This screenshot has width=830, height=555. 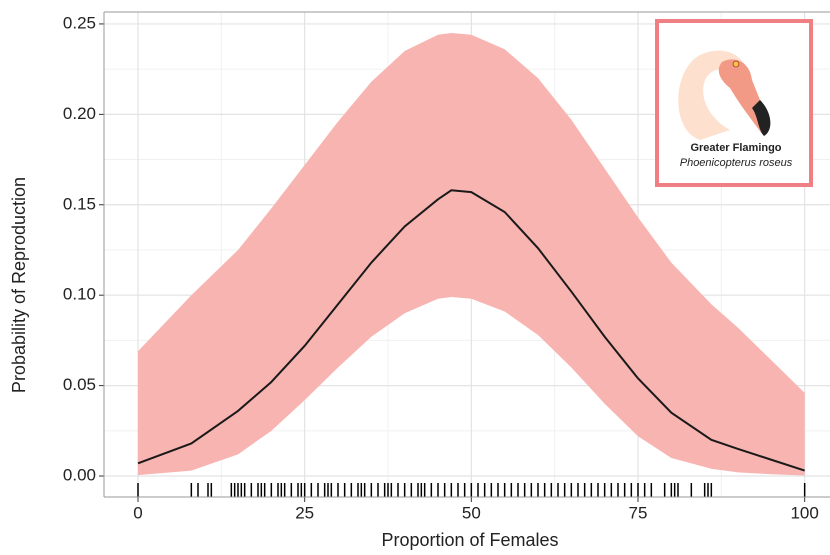 I want to click on common-name: Greater Flamingo, so click(x=735, y=148).